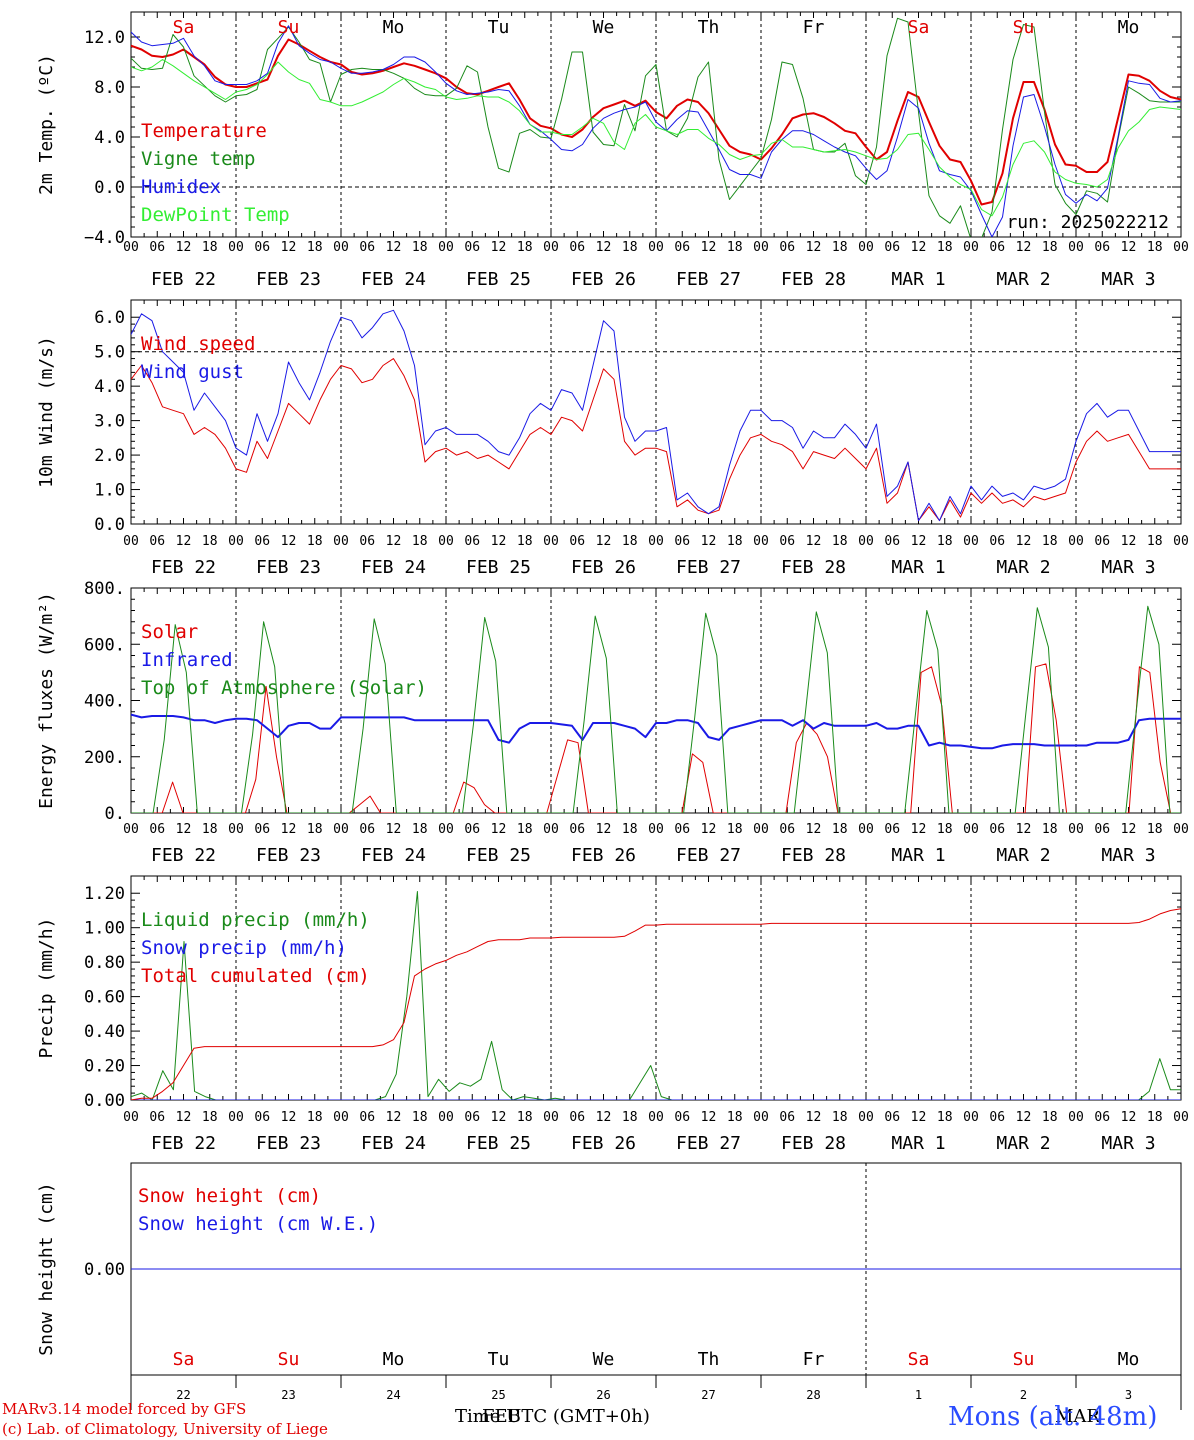  I want to click on day-name: Tu, so click(499, 27).